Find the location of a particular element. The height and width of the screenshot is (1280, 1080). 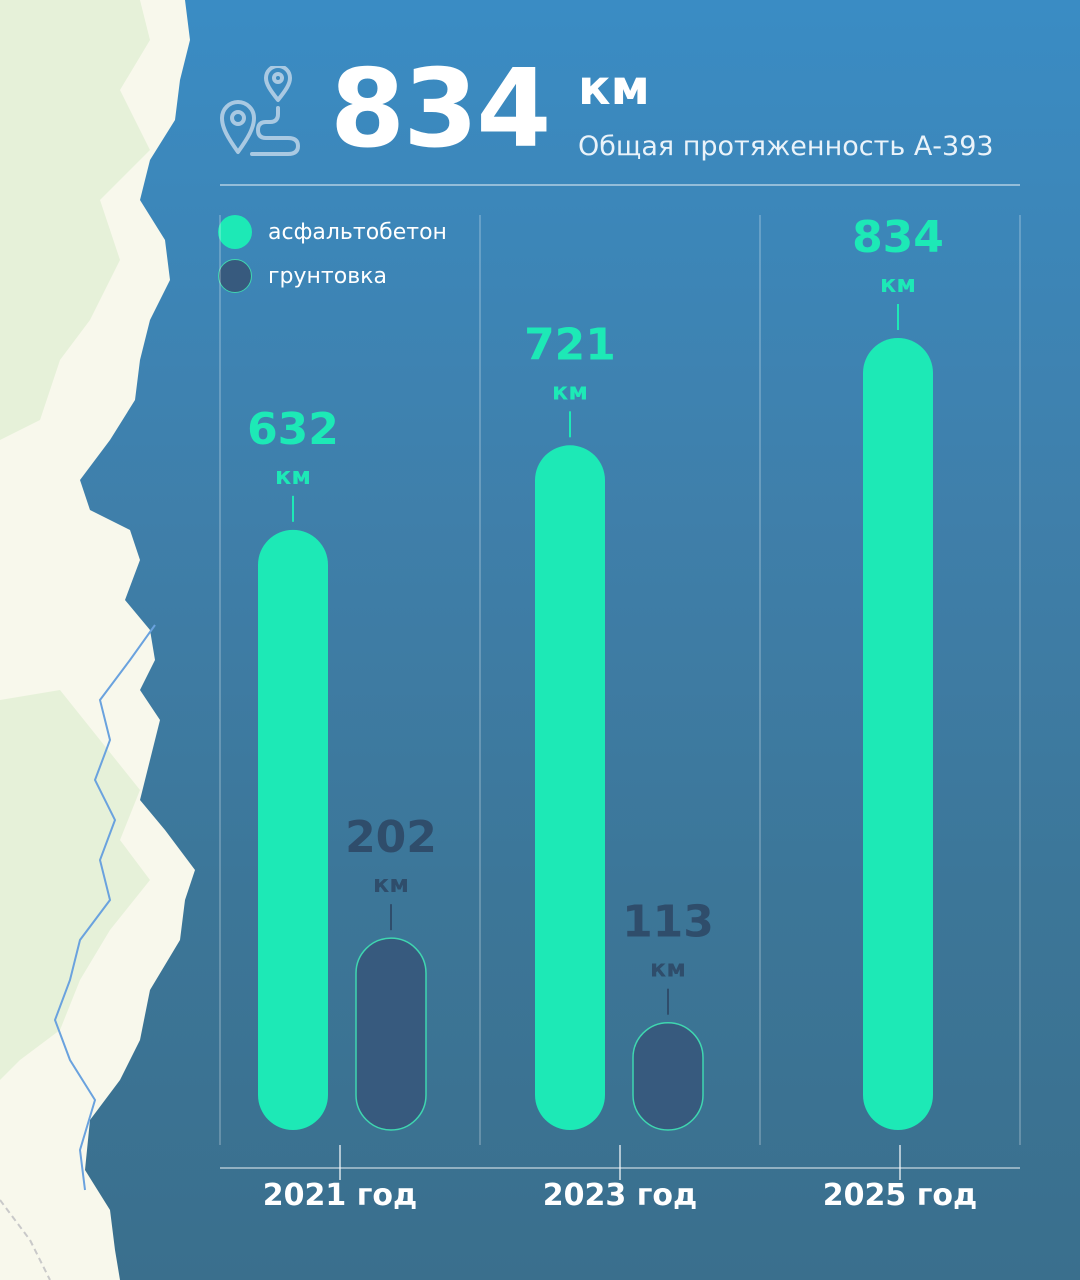

total-length-subtitle: Общая протяженность А-393 is located at coordinates (786, 146).